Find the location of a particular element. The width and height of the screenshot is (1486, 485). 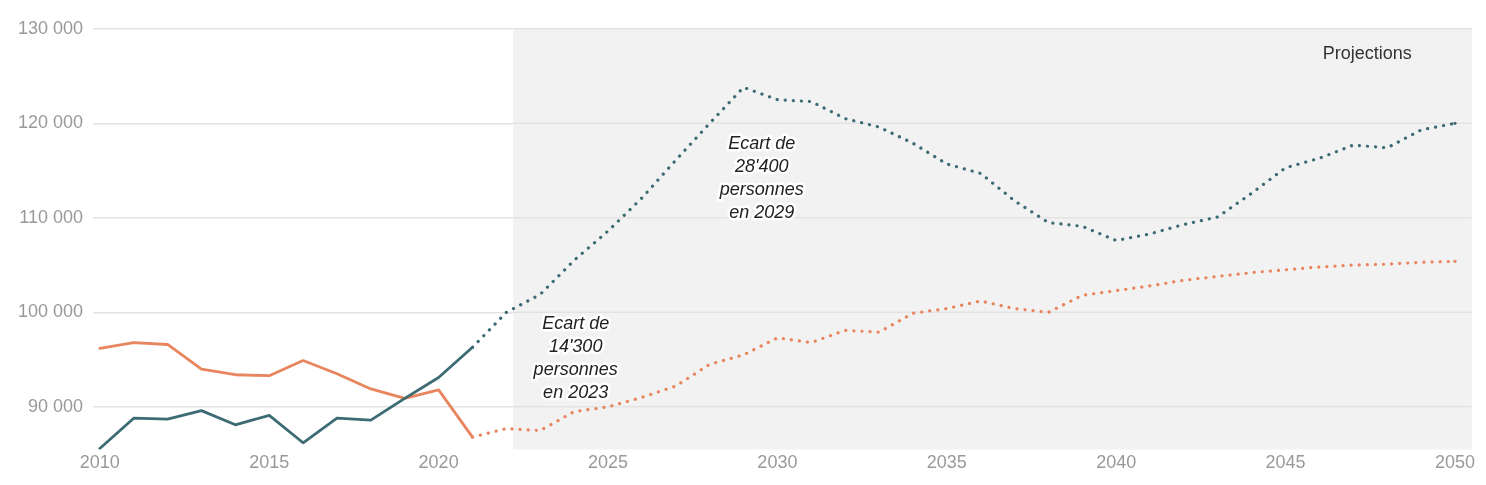

band-label: Projections is located at coordinates (1367, 52).